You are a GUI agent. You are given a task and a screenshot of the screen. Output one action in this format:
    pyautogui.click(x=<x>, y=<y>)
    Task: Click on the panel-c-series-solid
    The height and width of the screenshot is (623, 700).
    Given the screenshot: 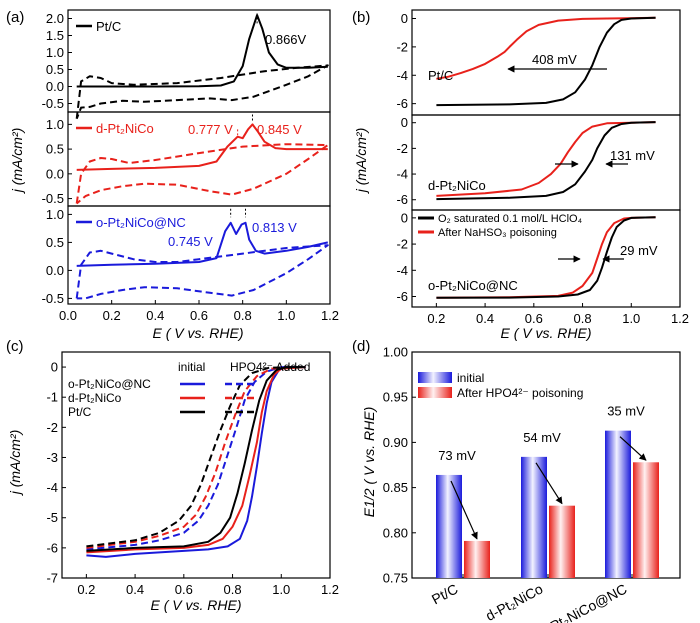 What is the action you would take?
    pyautogui.click(x=196, y=460)
    